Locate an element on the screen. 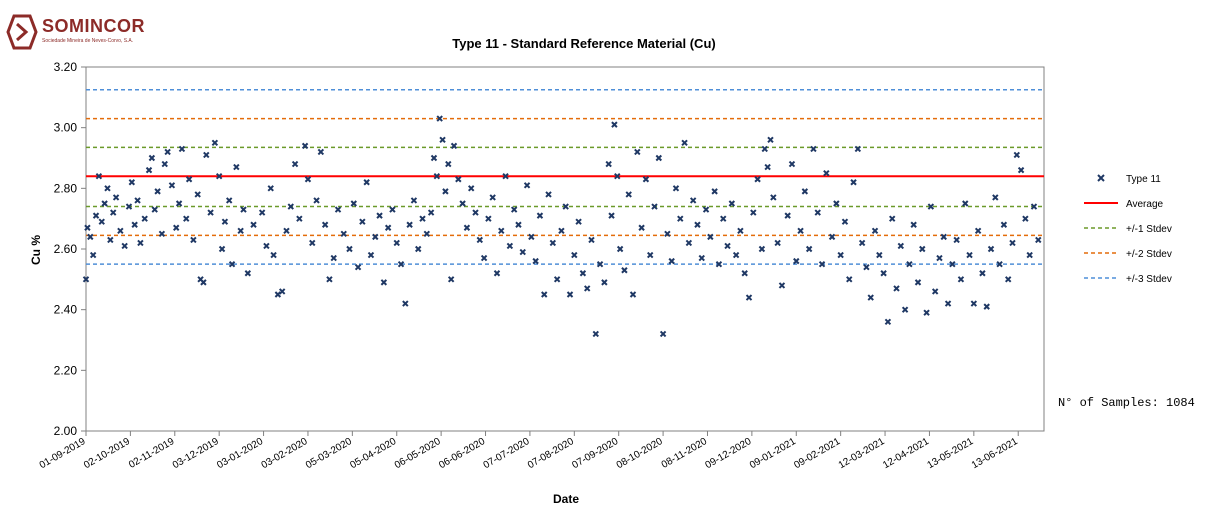  x-tick-label: 13-05-2021 is located at coordinates (951, 453).